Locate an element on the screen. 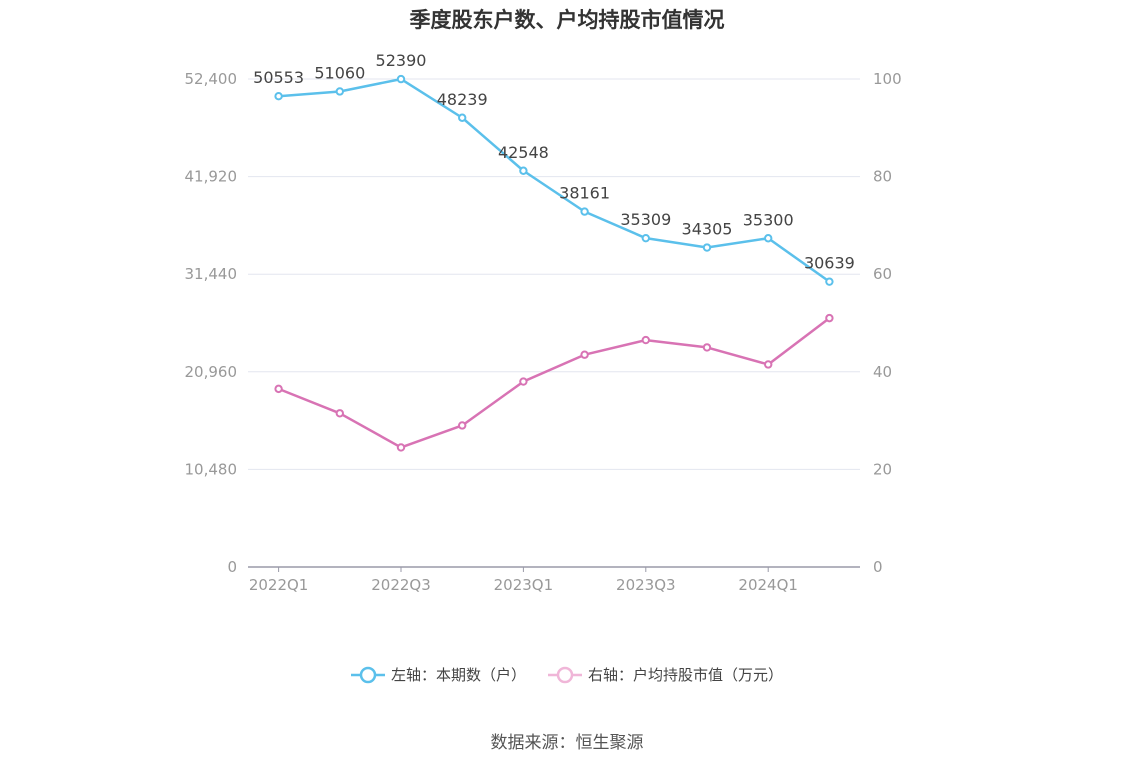 This screenshot has width=1134, height=766. y-right-tick-label: 0 is located at coordinates (878, 567).